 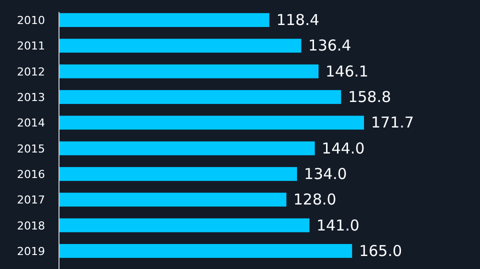 What do you see at coordinates (31, 71) in the screenshot?
I see `y-tick-label: 2012` at bounding box center [31, 71].